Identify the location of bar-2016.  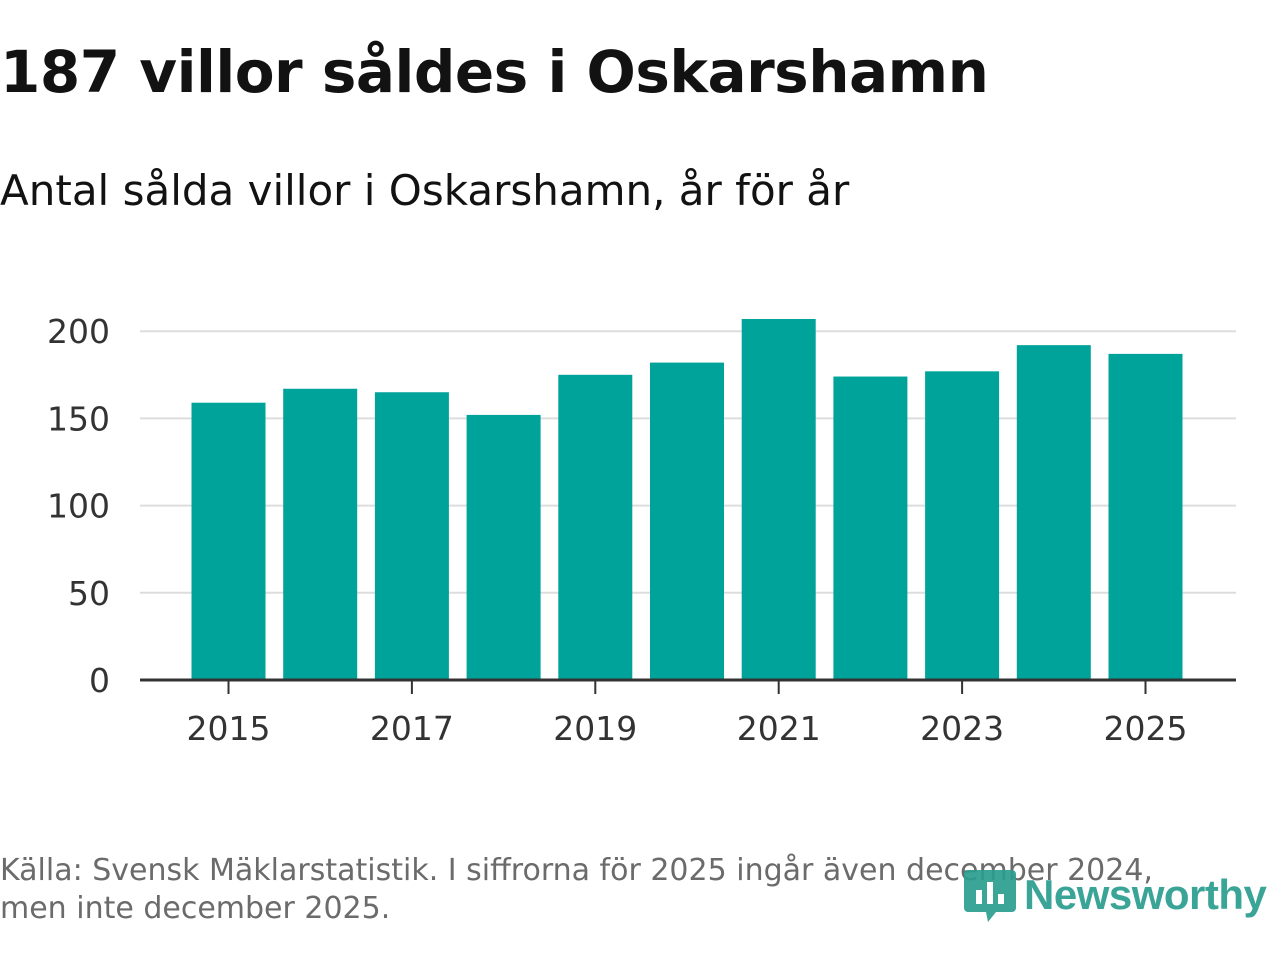
(320, 534).